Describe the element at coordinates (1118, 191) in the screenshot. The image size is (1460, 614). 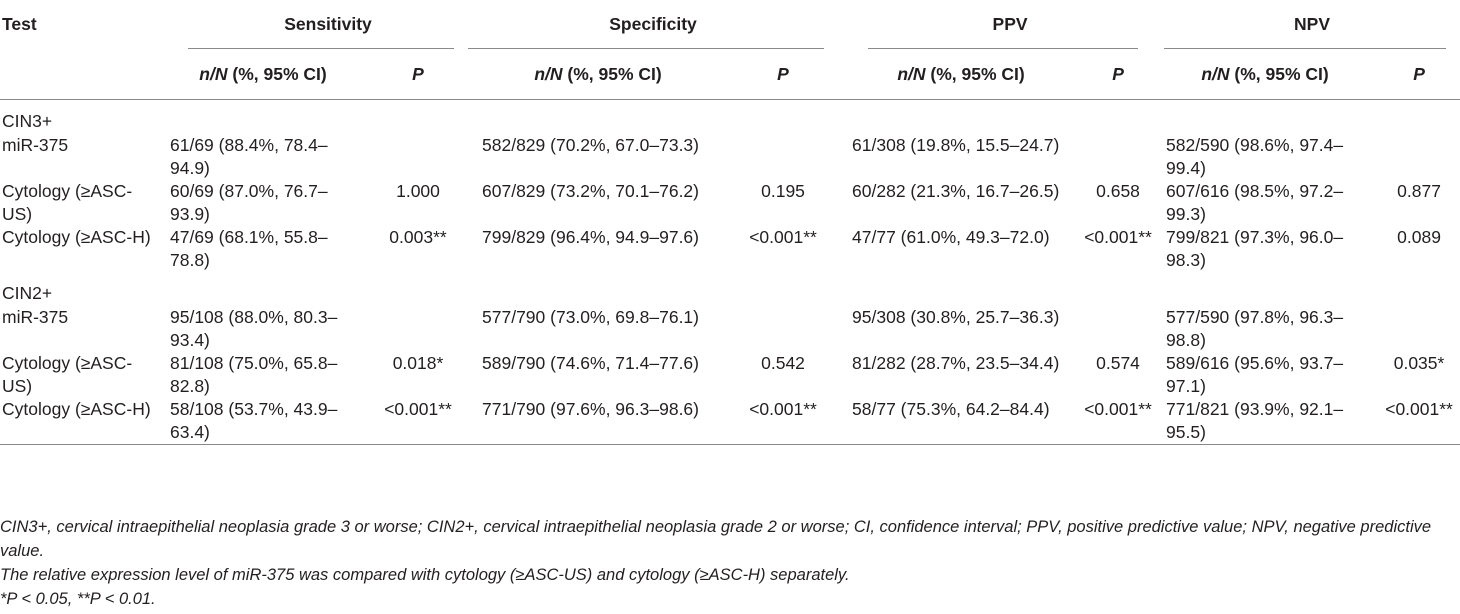
I see `ppv-p-value: 0.658` at that location.